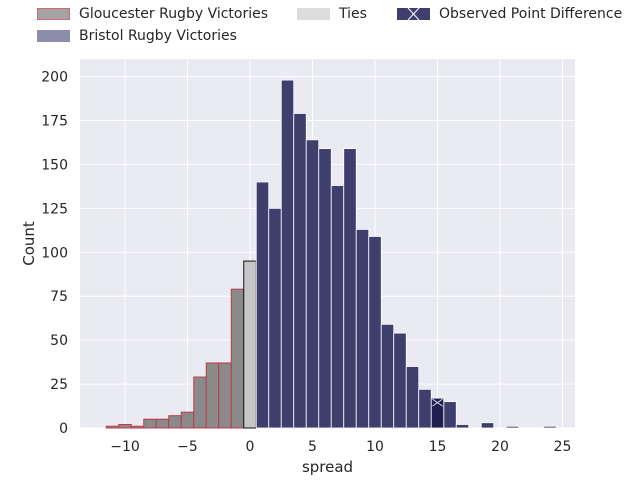 The width and height of the screenshot is (640, 480). I want to click on legend-label-observed: Observed Point Difference, so click(531, 14).